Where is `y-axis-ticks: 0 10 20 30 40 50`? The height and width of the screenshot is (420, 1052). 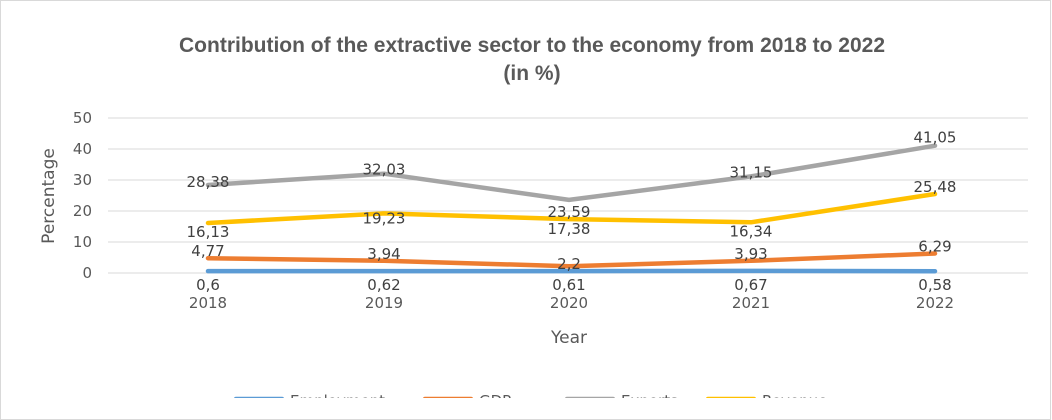 y-axis-ticks: 0 10 20 30 40 50 is located at coordinates (82, 195).